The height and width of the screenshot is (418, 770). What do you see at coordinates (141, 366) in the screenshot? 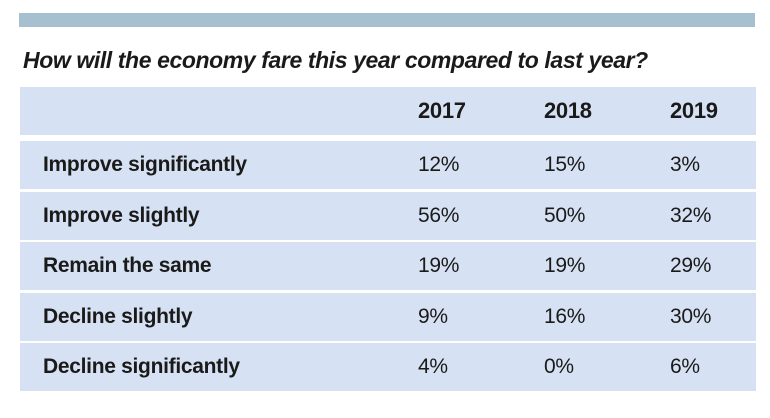
I see `row-label: Decline significantly` at bounding box center [141, 366].